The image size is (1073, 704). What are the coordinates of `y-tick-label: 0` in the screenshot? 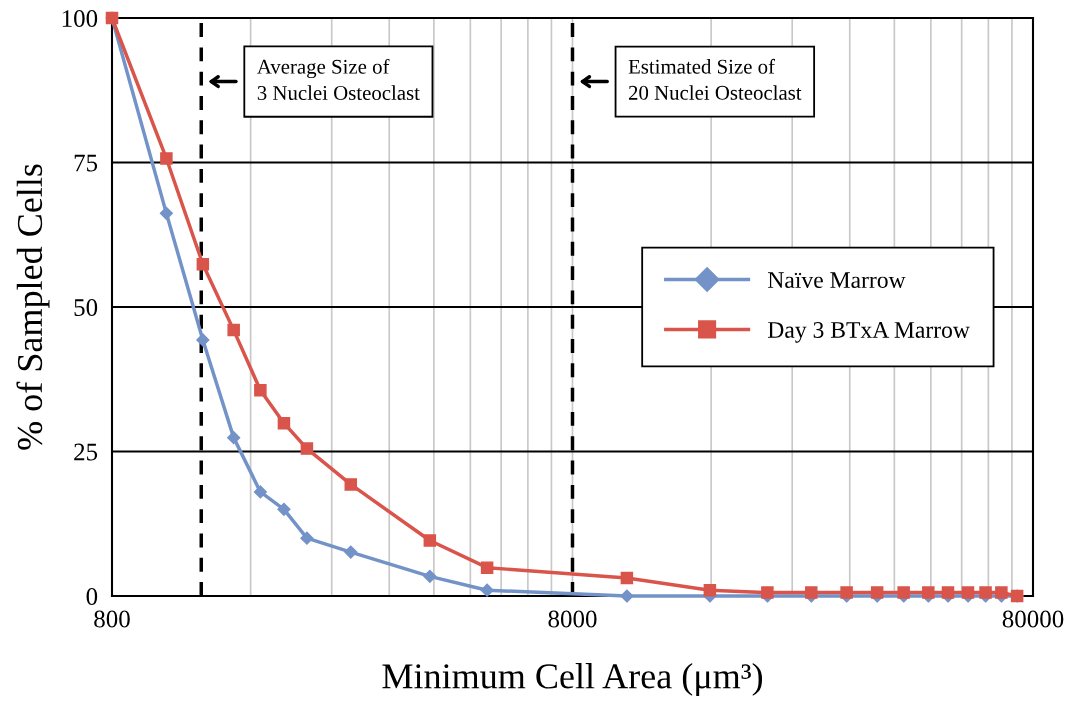 It's located at (92, 596).